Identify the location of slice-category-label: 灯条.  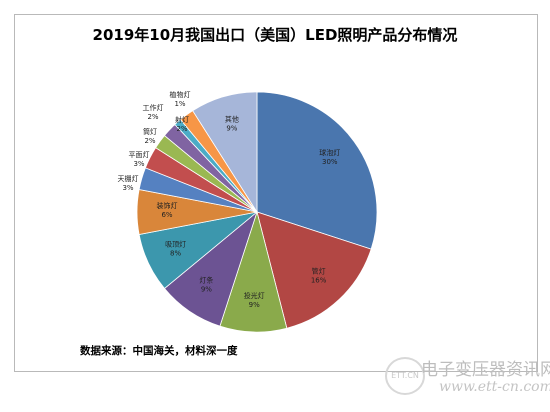
(206, 279).